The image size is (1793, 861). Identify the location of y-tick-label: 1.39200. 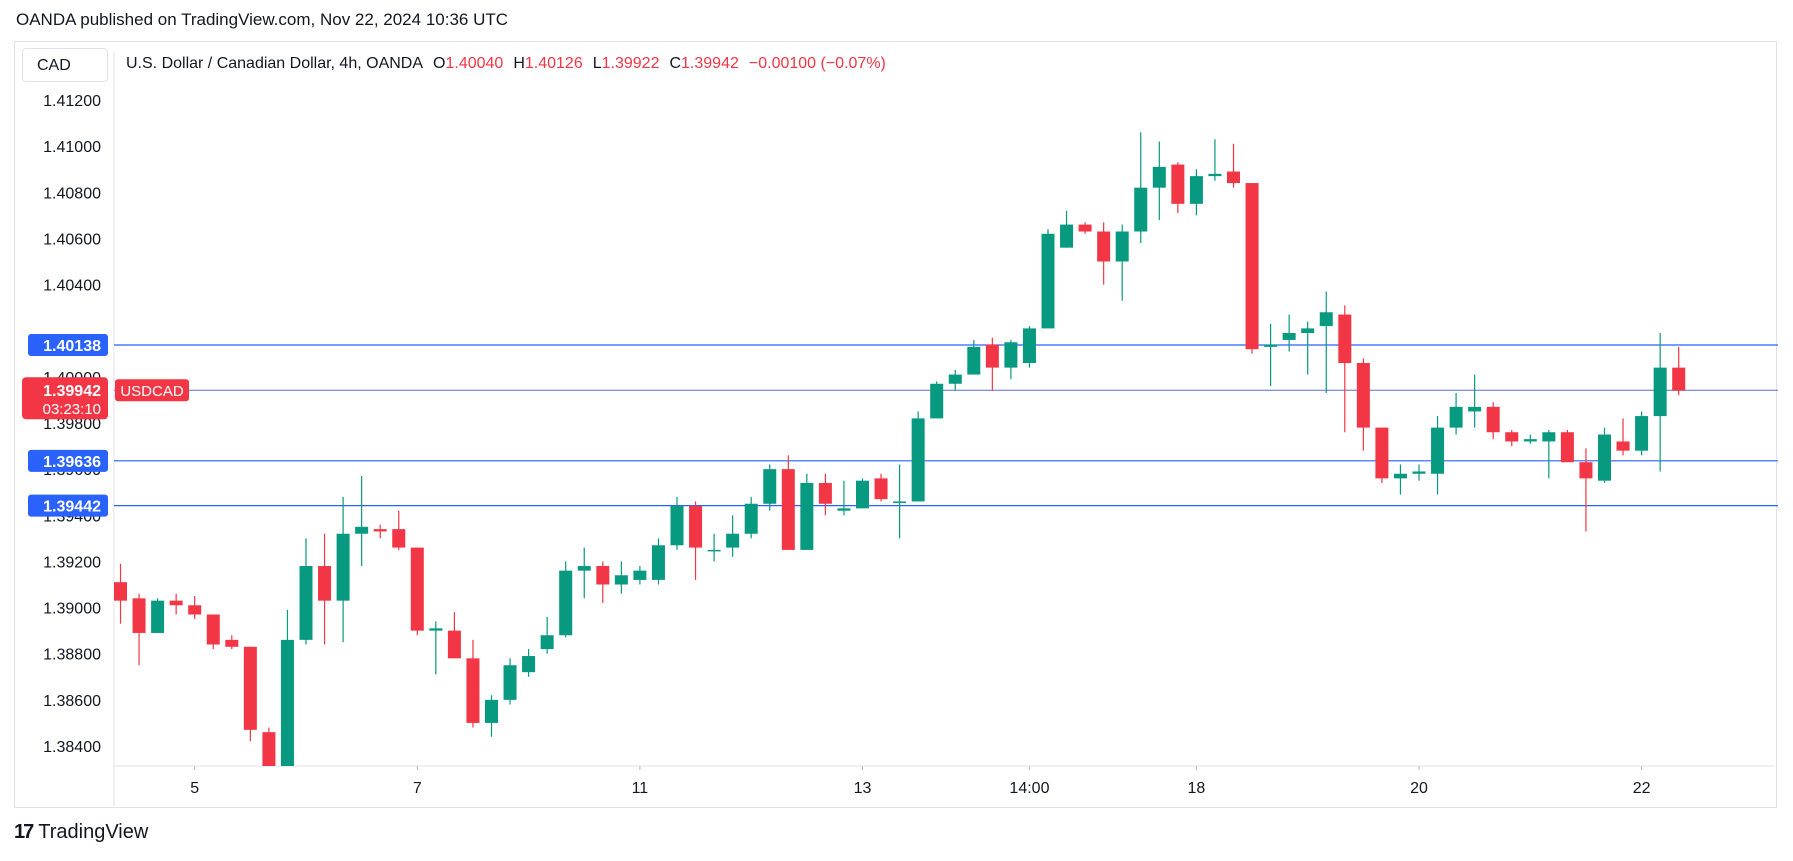
(72, 562).